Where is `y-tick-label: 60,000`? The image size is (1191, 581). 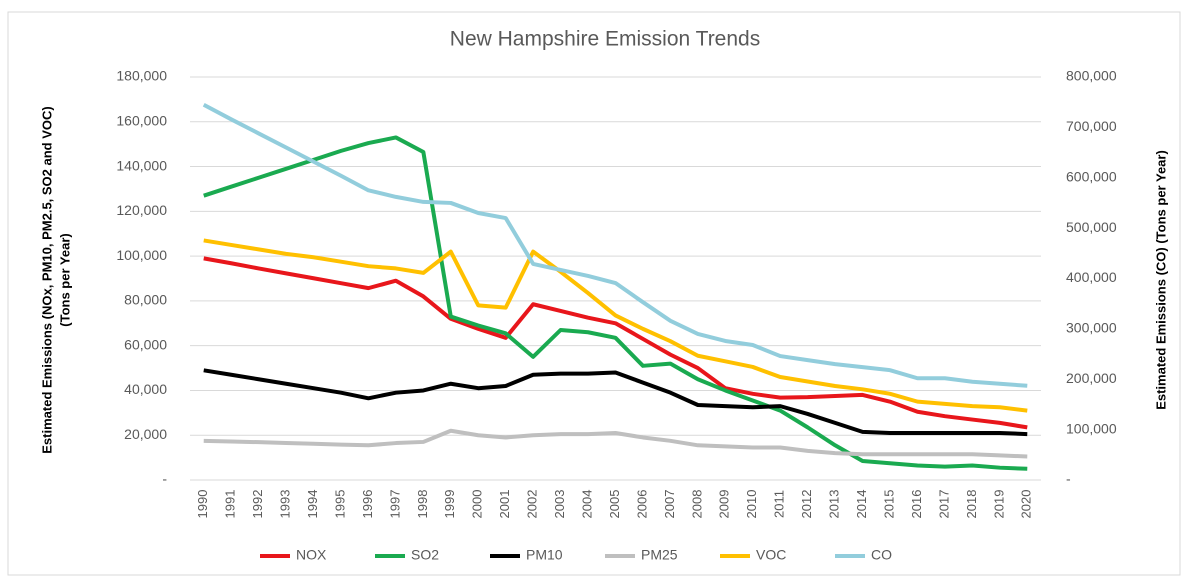 y-tick-label: 60,000 is located at coordinates (145, 344).